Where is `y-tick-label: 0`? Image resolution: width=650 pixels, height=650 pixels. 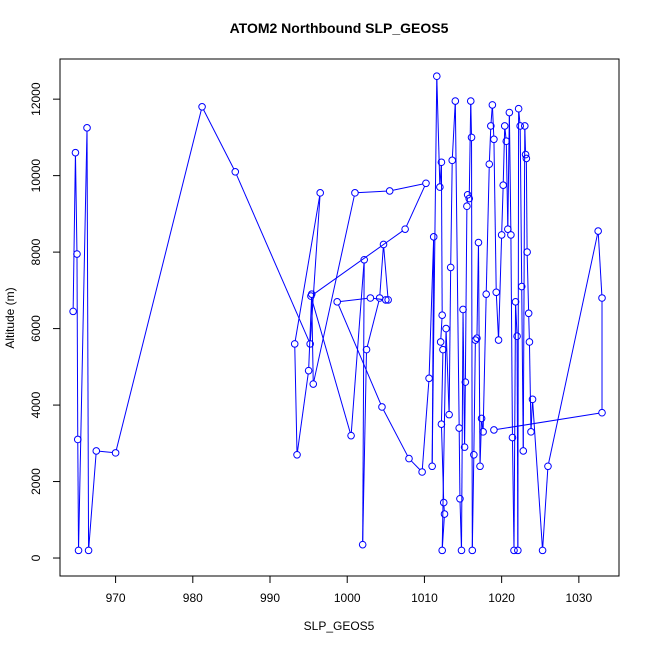
y-tick-label: 0 is located at coordinates (36, 557).